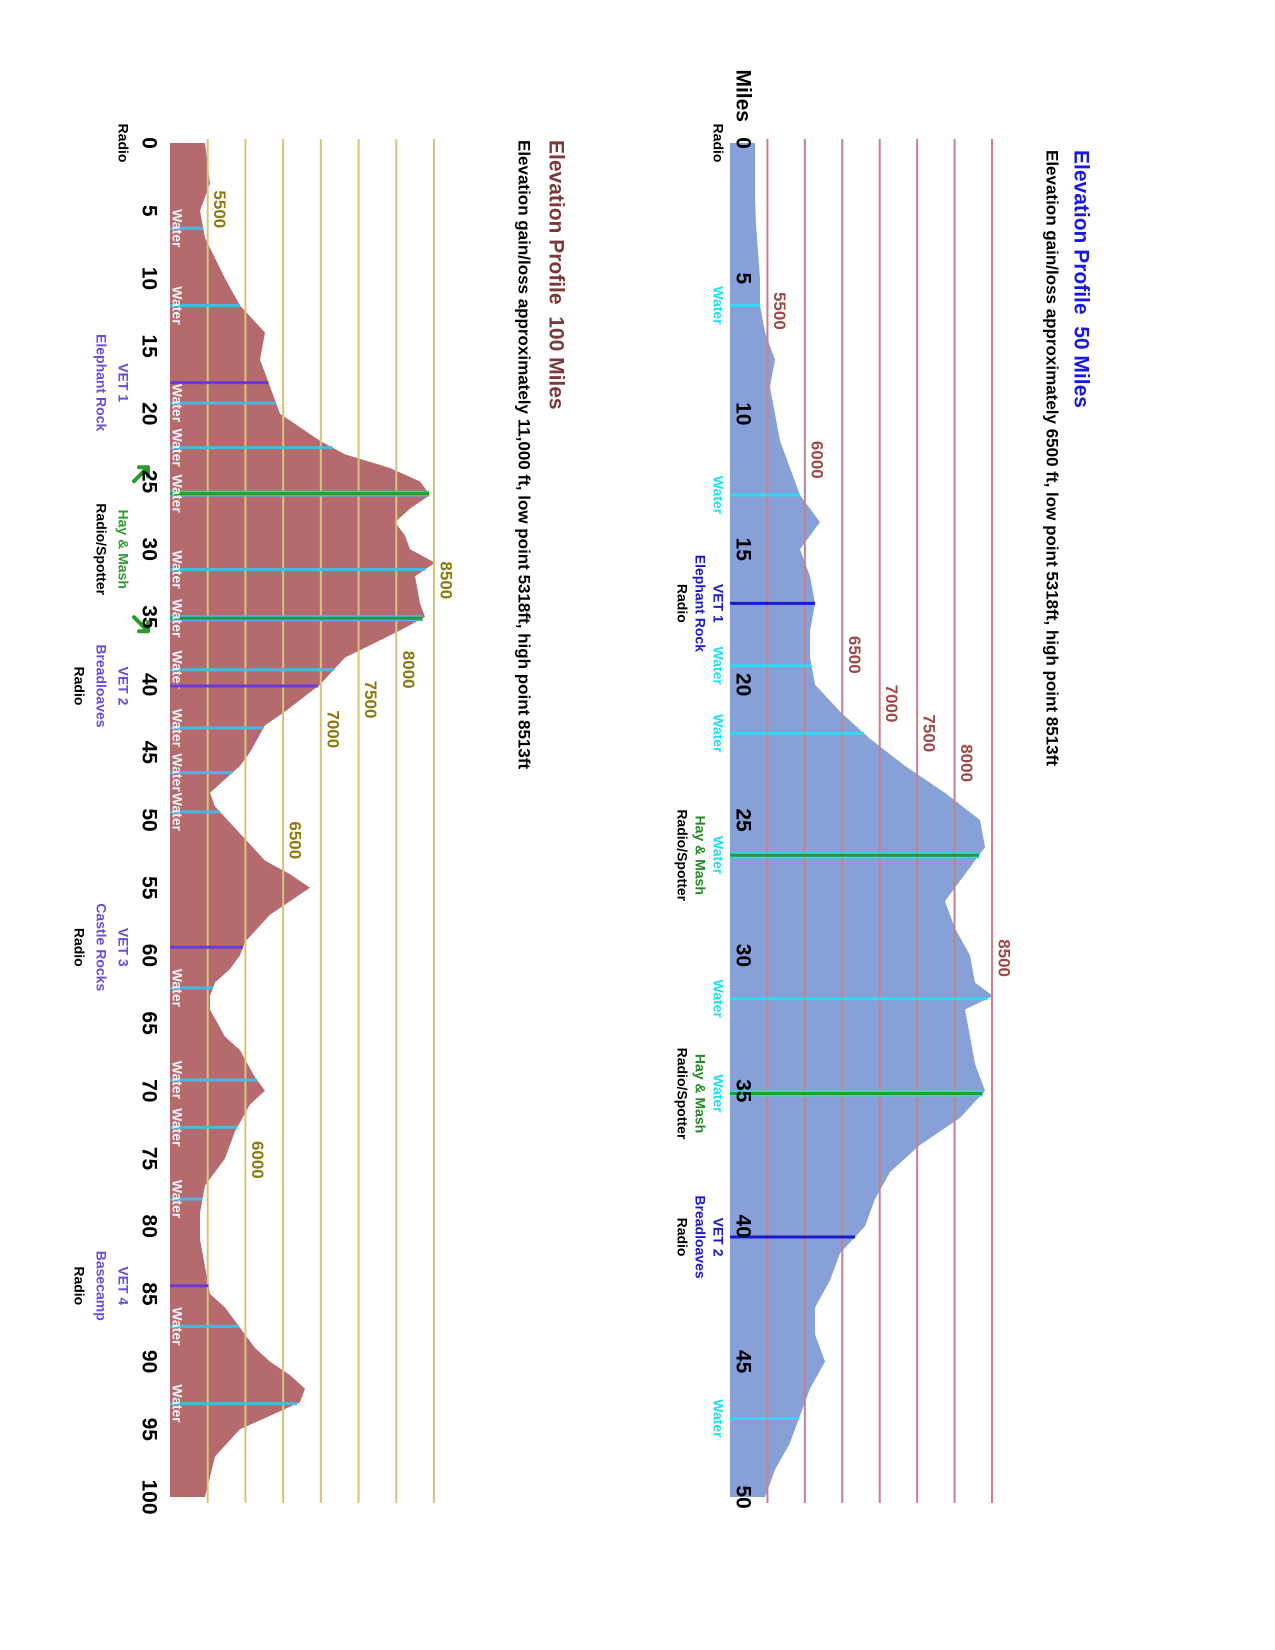  What do you see at coordinates (148, 1294) in the screenshot?
I see `mile-tick-label: 85` at bounding box center [148, 1294].